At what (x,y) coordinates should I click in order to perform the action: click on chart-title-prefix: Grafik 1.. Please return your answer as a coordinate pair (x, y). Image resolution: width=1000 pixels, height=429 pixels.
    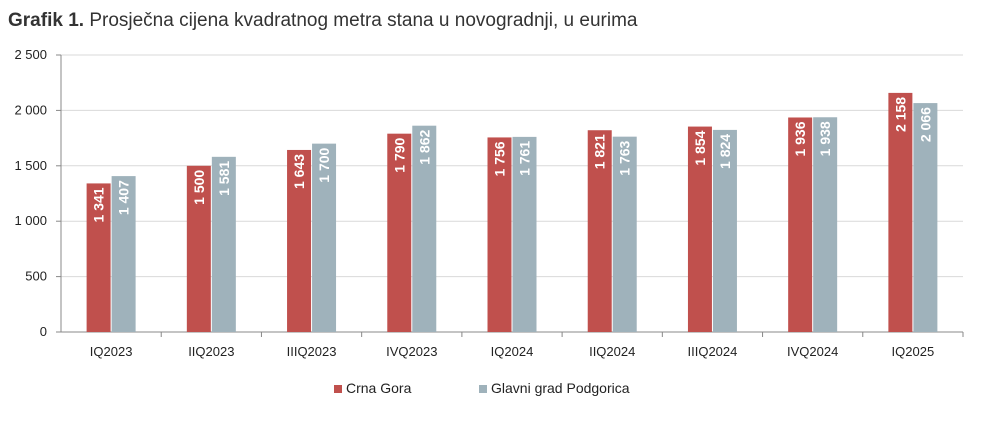
    Looking at the image, I should click on (46, 20).